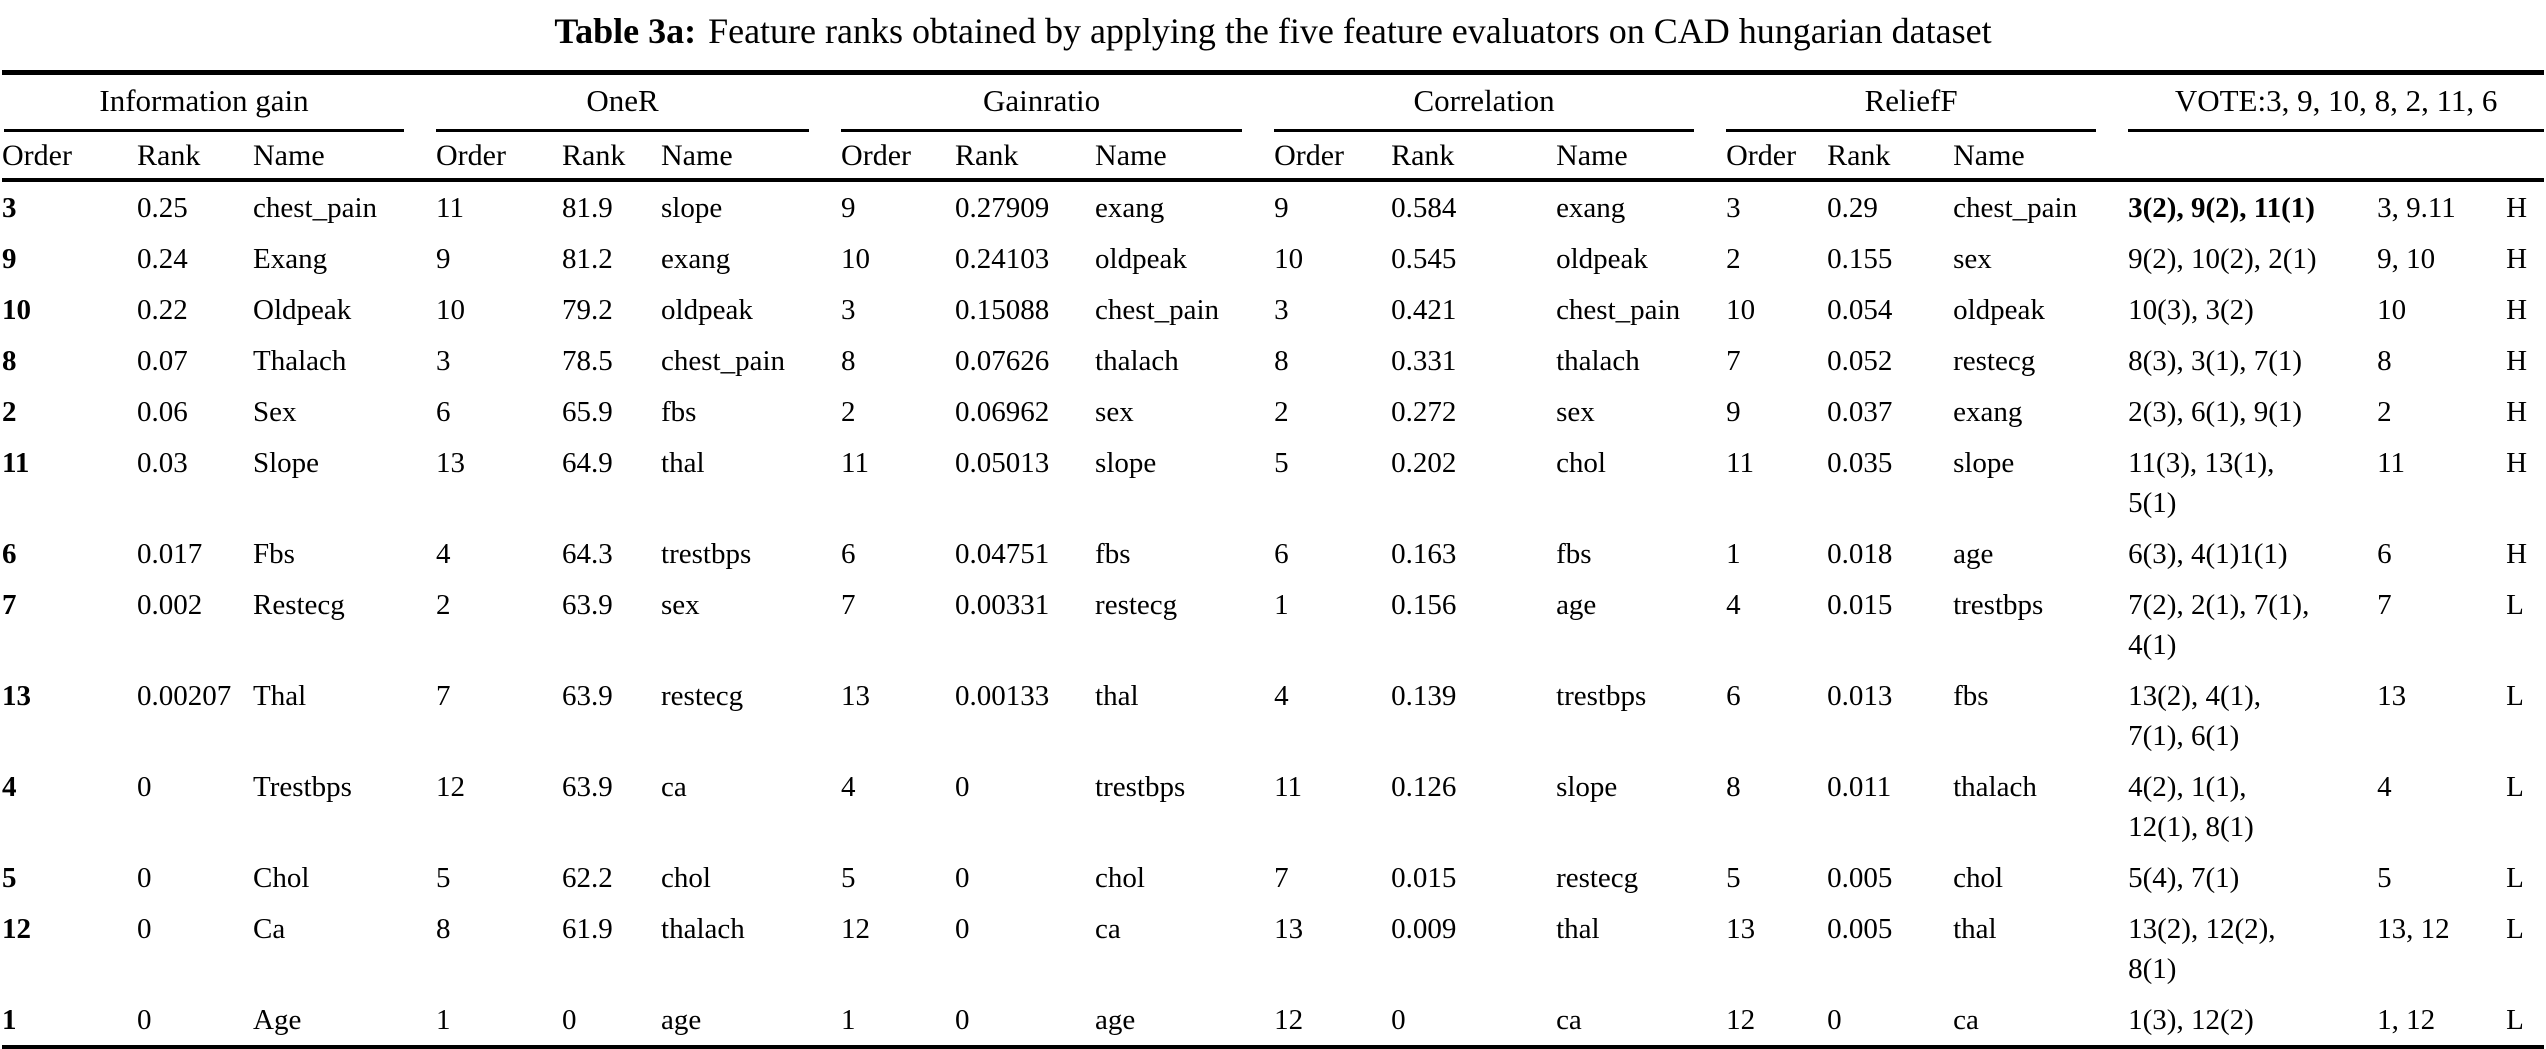 The image size is (2546, 1049). What do you see at coordinates (2219, 625) in the screenshot?
I see `vote-votes-cell: 7(2), 2(1), 7(1), 4(1)` at bounding box center [2219, 625].